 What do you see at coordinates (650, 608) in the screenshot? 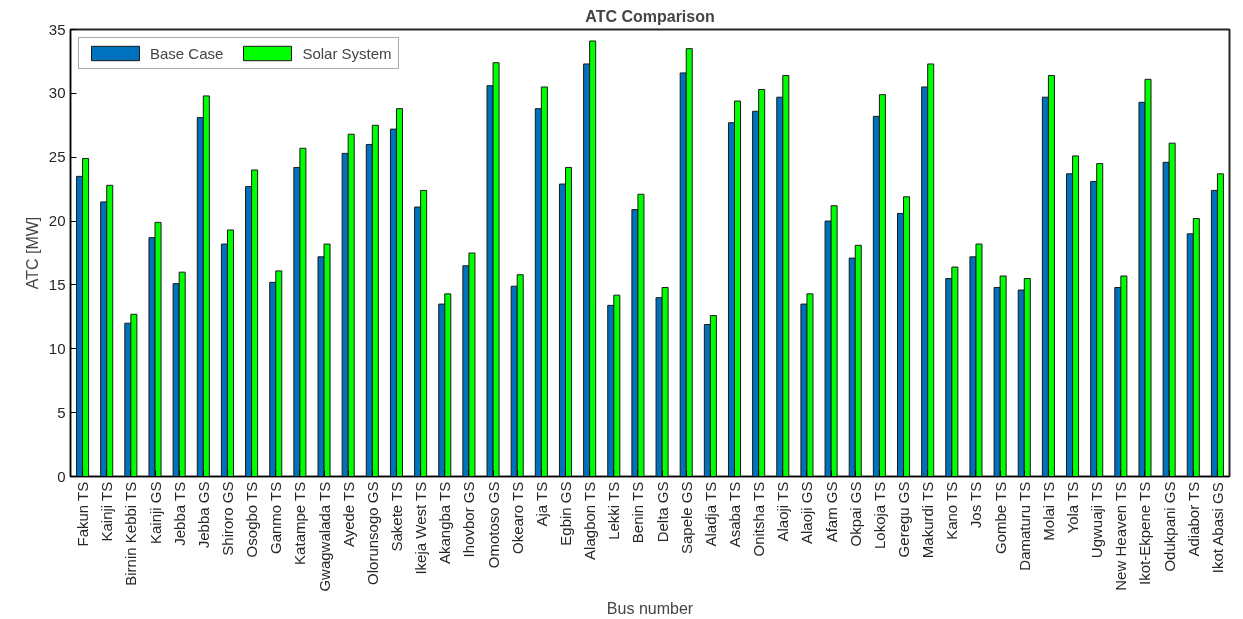
I see `x-axis-title: Bus number` at bounding box center [650, 608].